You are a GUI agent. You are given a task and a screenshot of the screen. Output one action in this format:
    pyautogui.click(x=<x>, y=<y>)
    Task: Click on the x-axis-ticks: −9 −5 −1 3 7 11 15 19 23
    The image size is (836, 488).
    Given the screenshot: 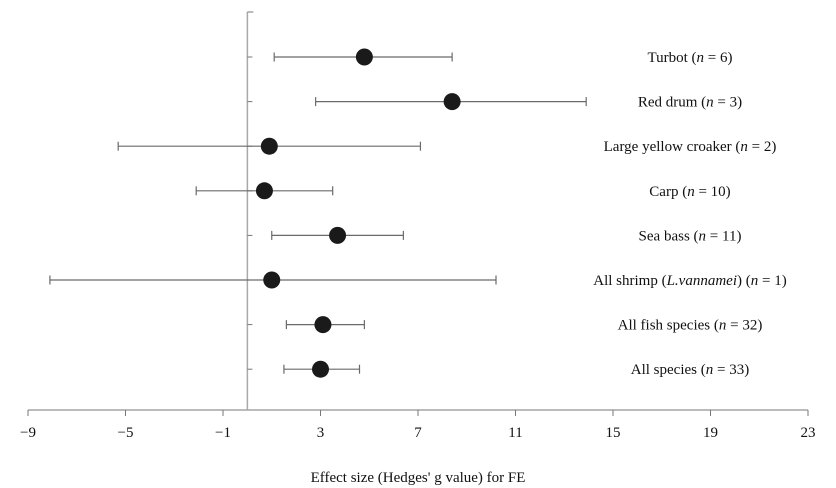 What is the action you would take?
    pyautogui.click(x=418, y=425)
    